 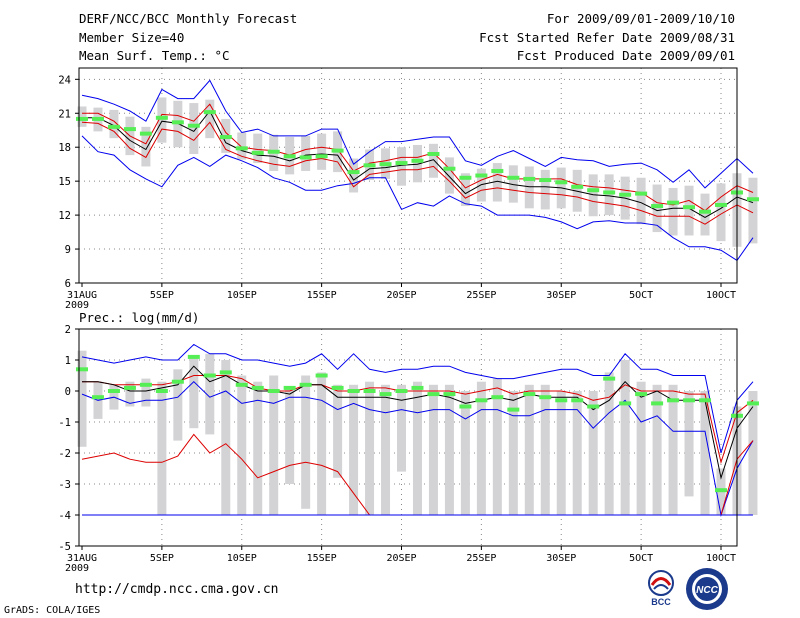 I want to click on y-tick-label: 18, so click(x=64, y=148).